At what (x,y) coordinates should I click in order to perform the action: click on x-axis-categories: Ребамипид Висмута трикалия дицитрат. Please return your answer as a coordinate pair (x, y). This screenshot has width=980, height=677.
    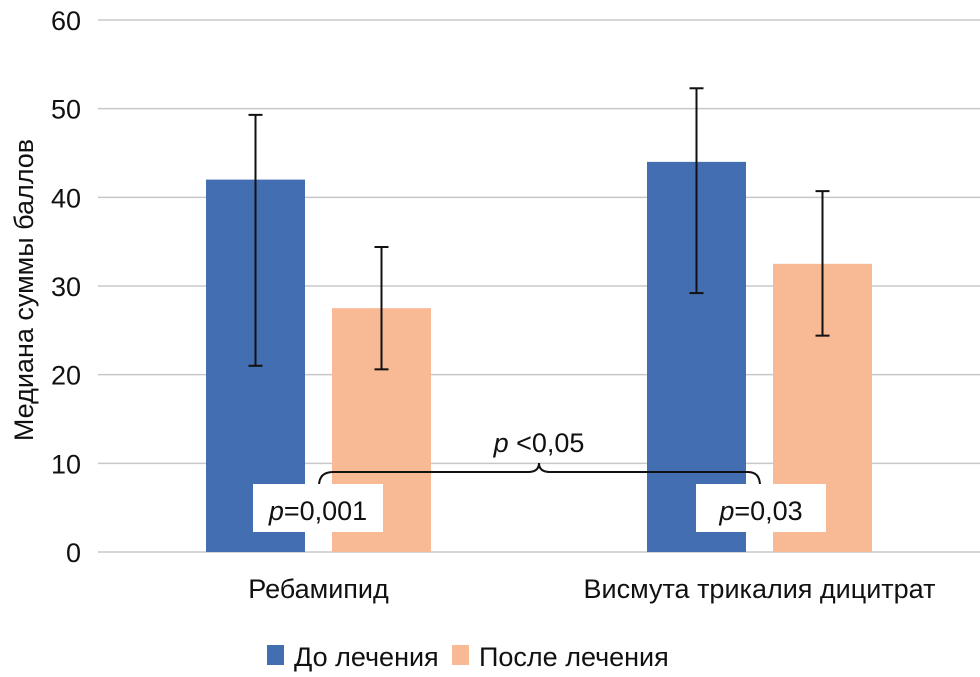
    Looking at the image, I should click on (591, 589).